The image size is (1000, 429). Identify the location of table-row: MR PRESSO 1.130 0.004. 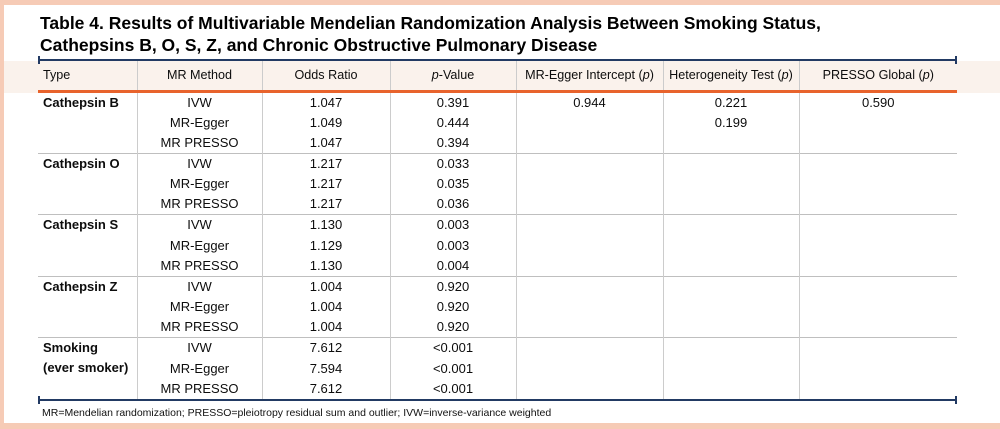
(497, 266).